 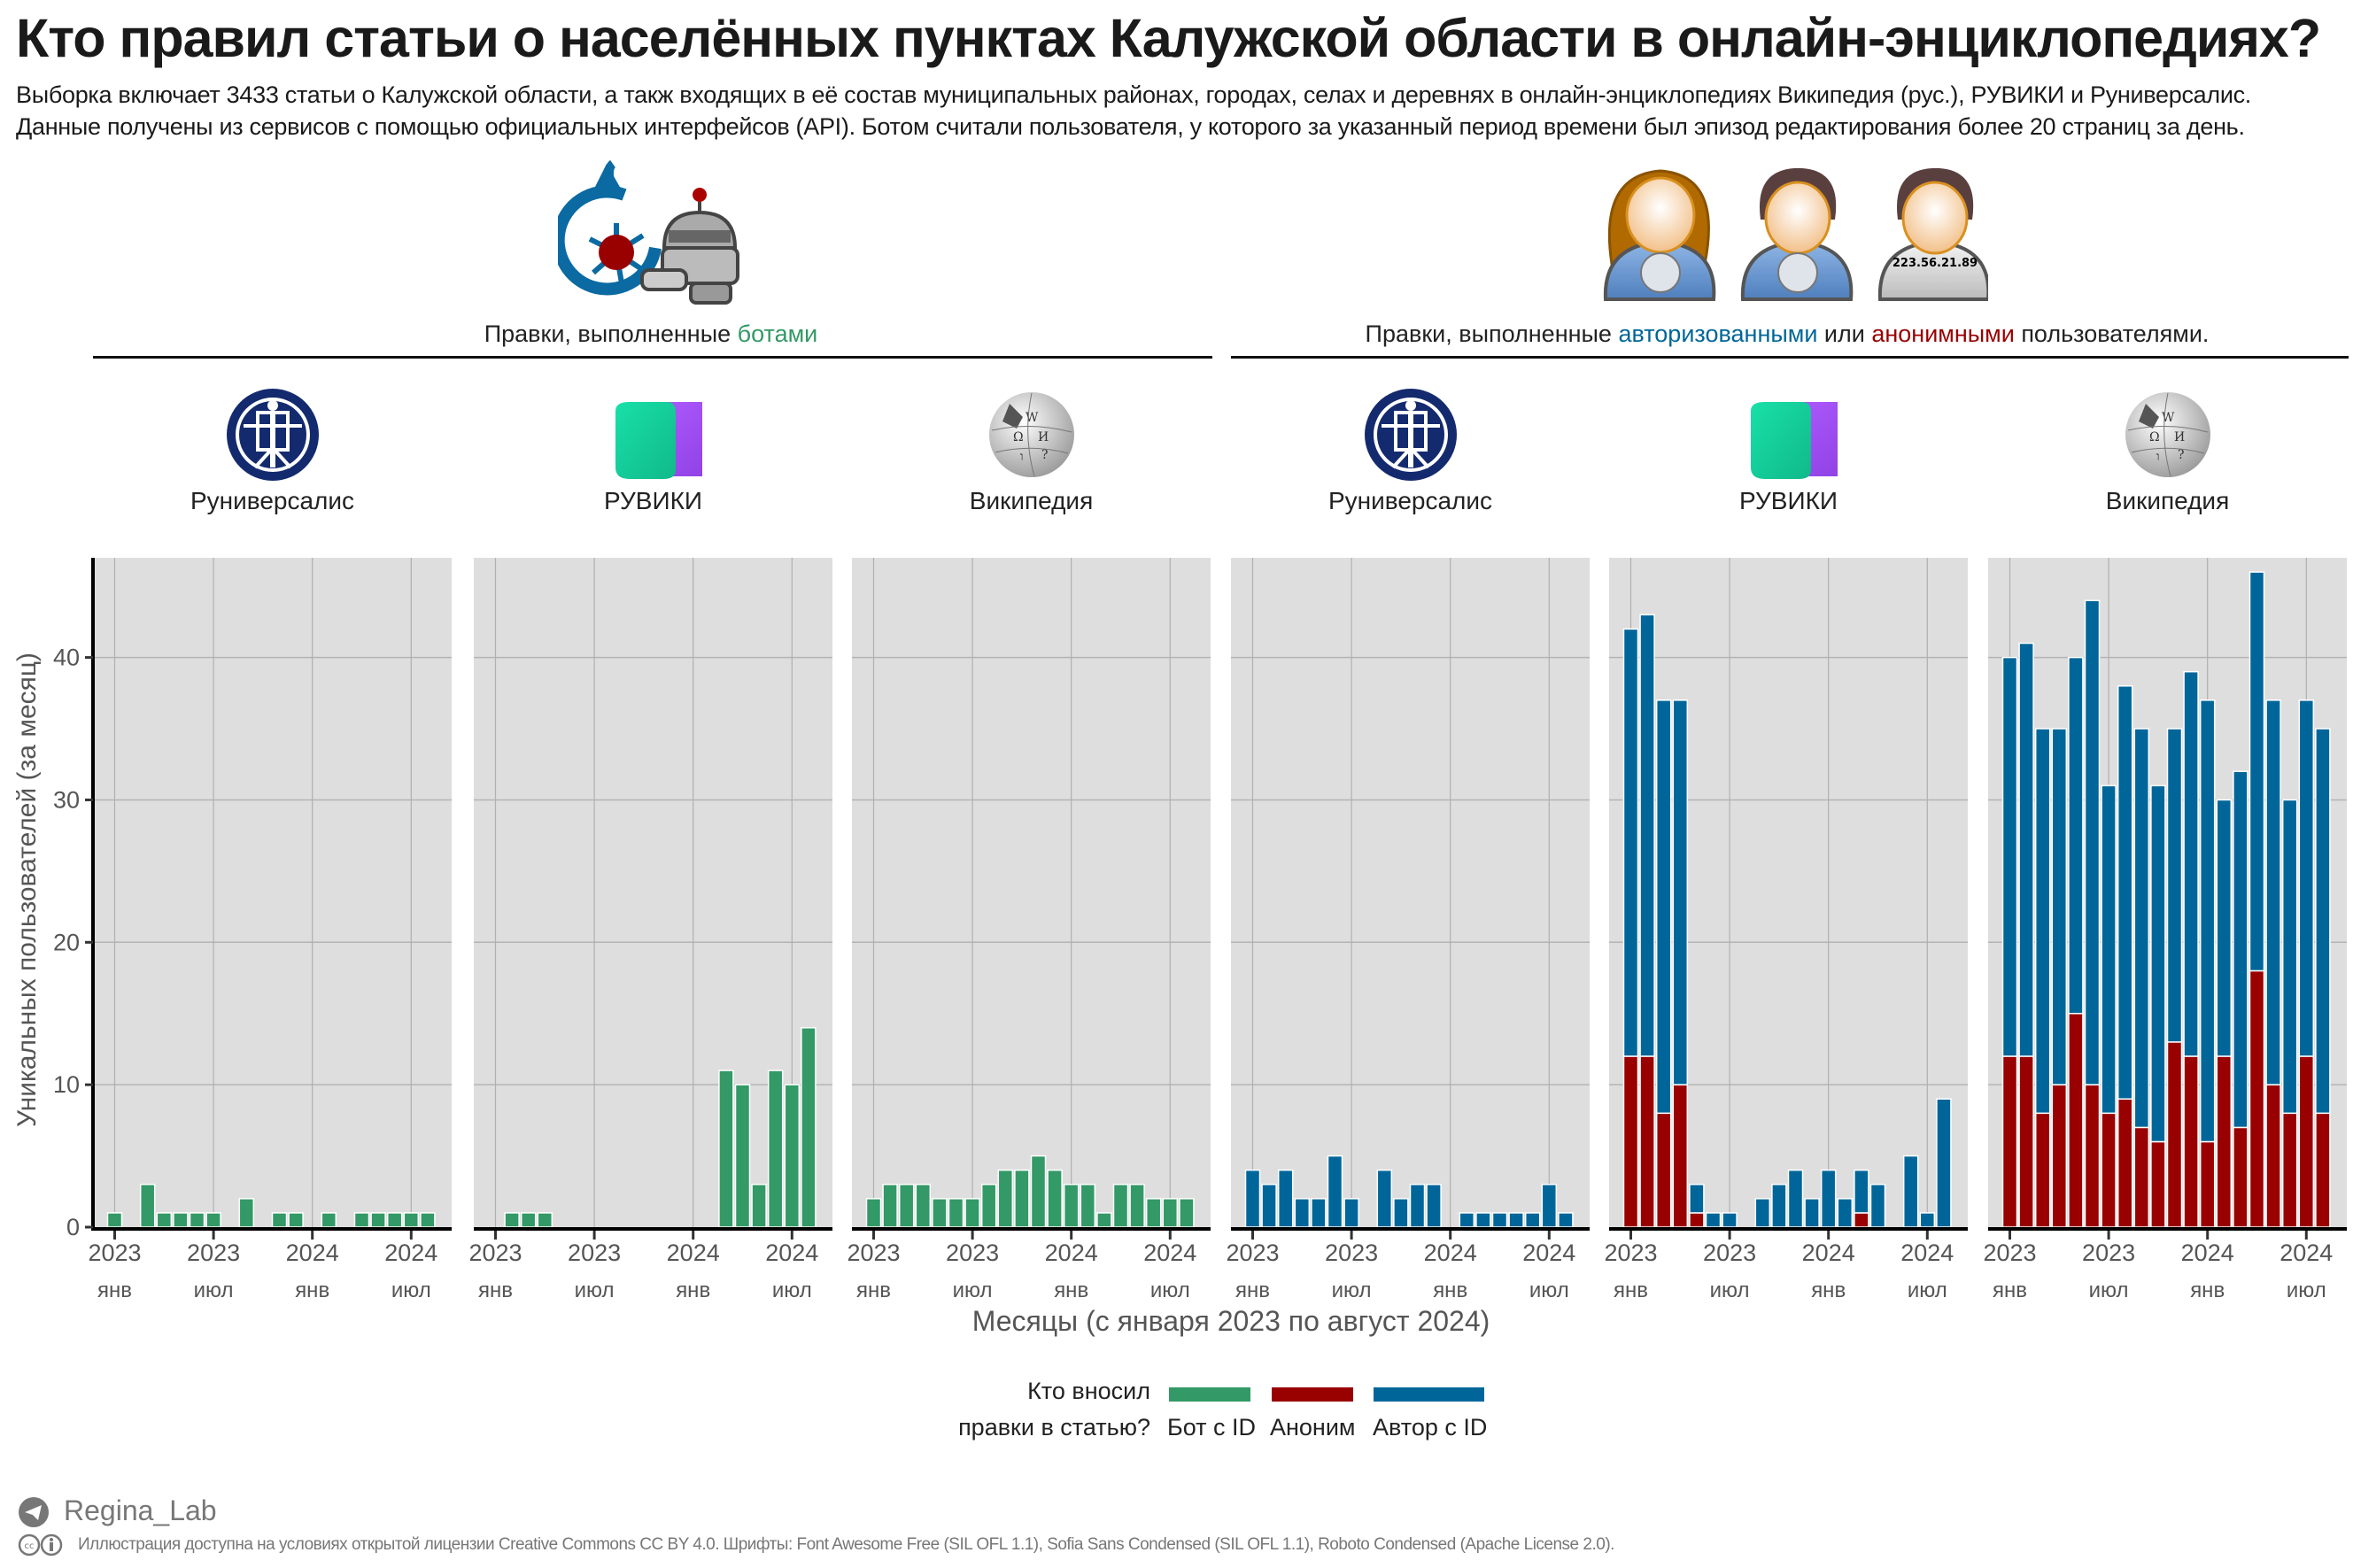 I want to click on ruwiki-logo-icon, so click(x=658, y=440).